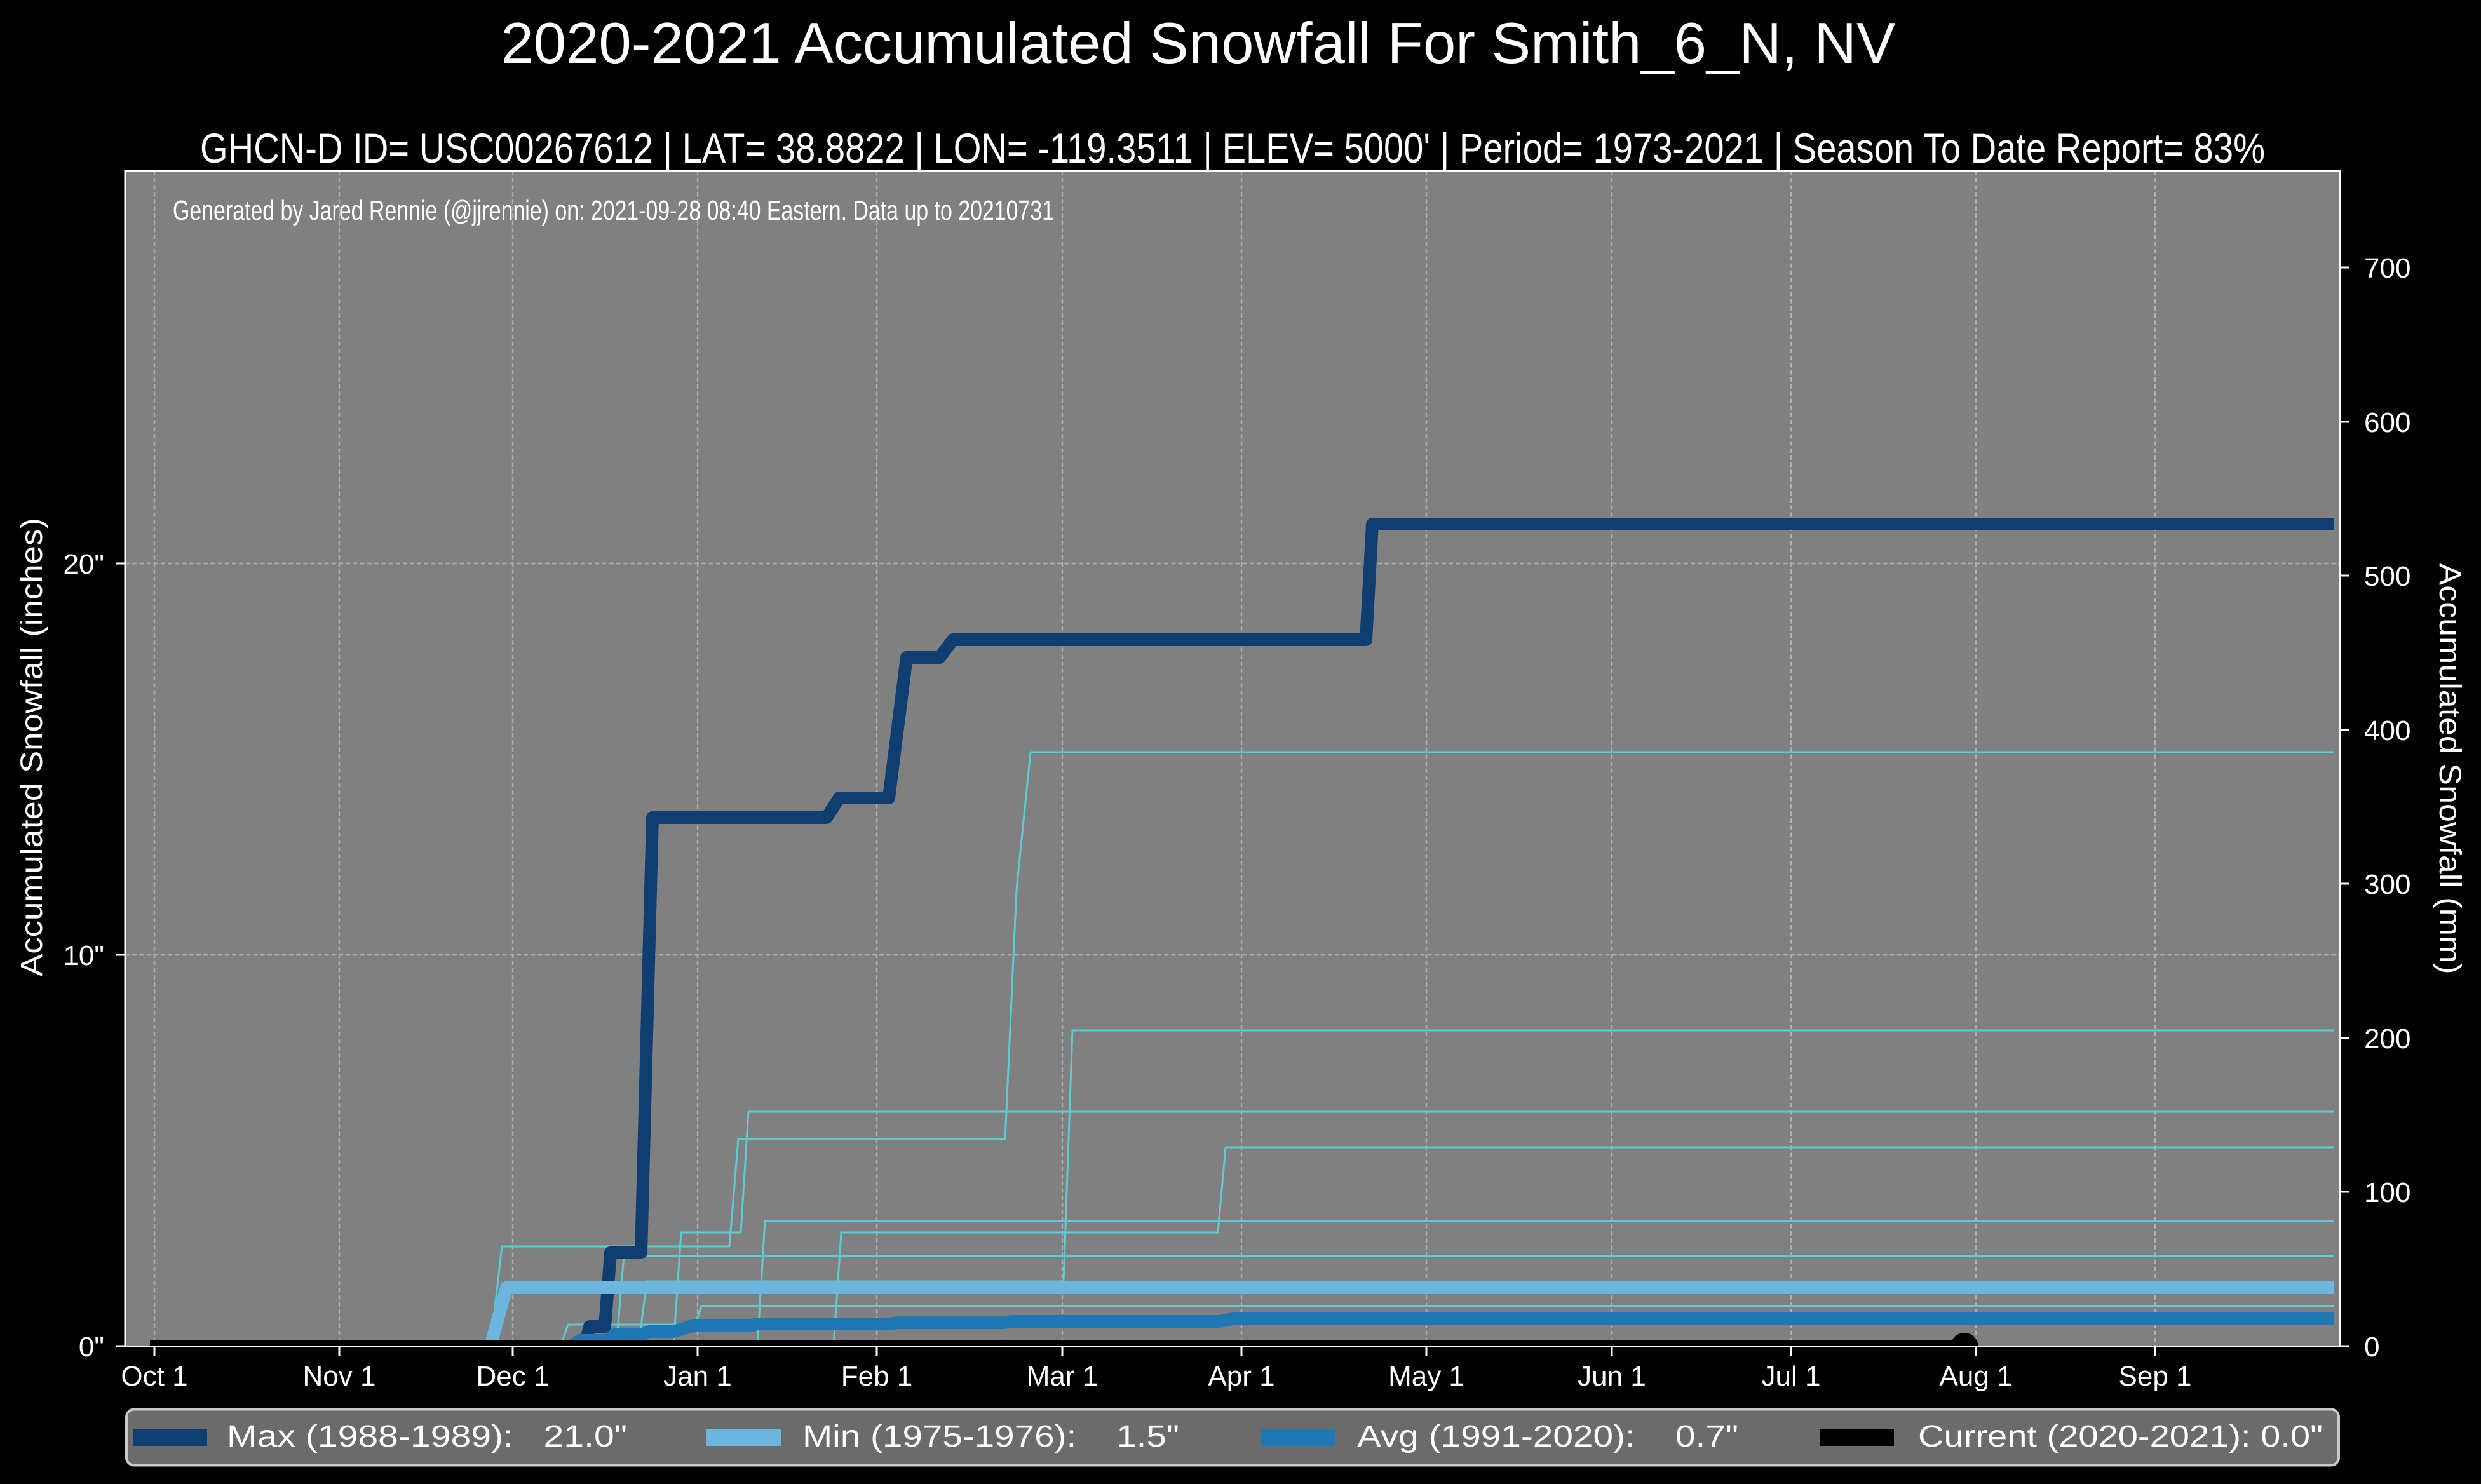 This screenshot has height=1484, width=2481. I want to click on svg-text: 600, so click(2387, 422).